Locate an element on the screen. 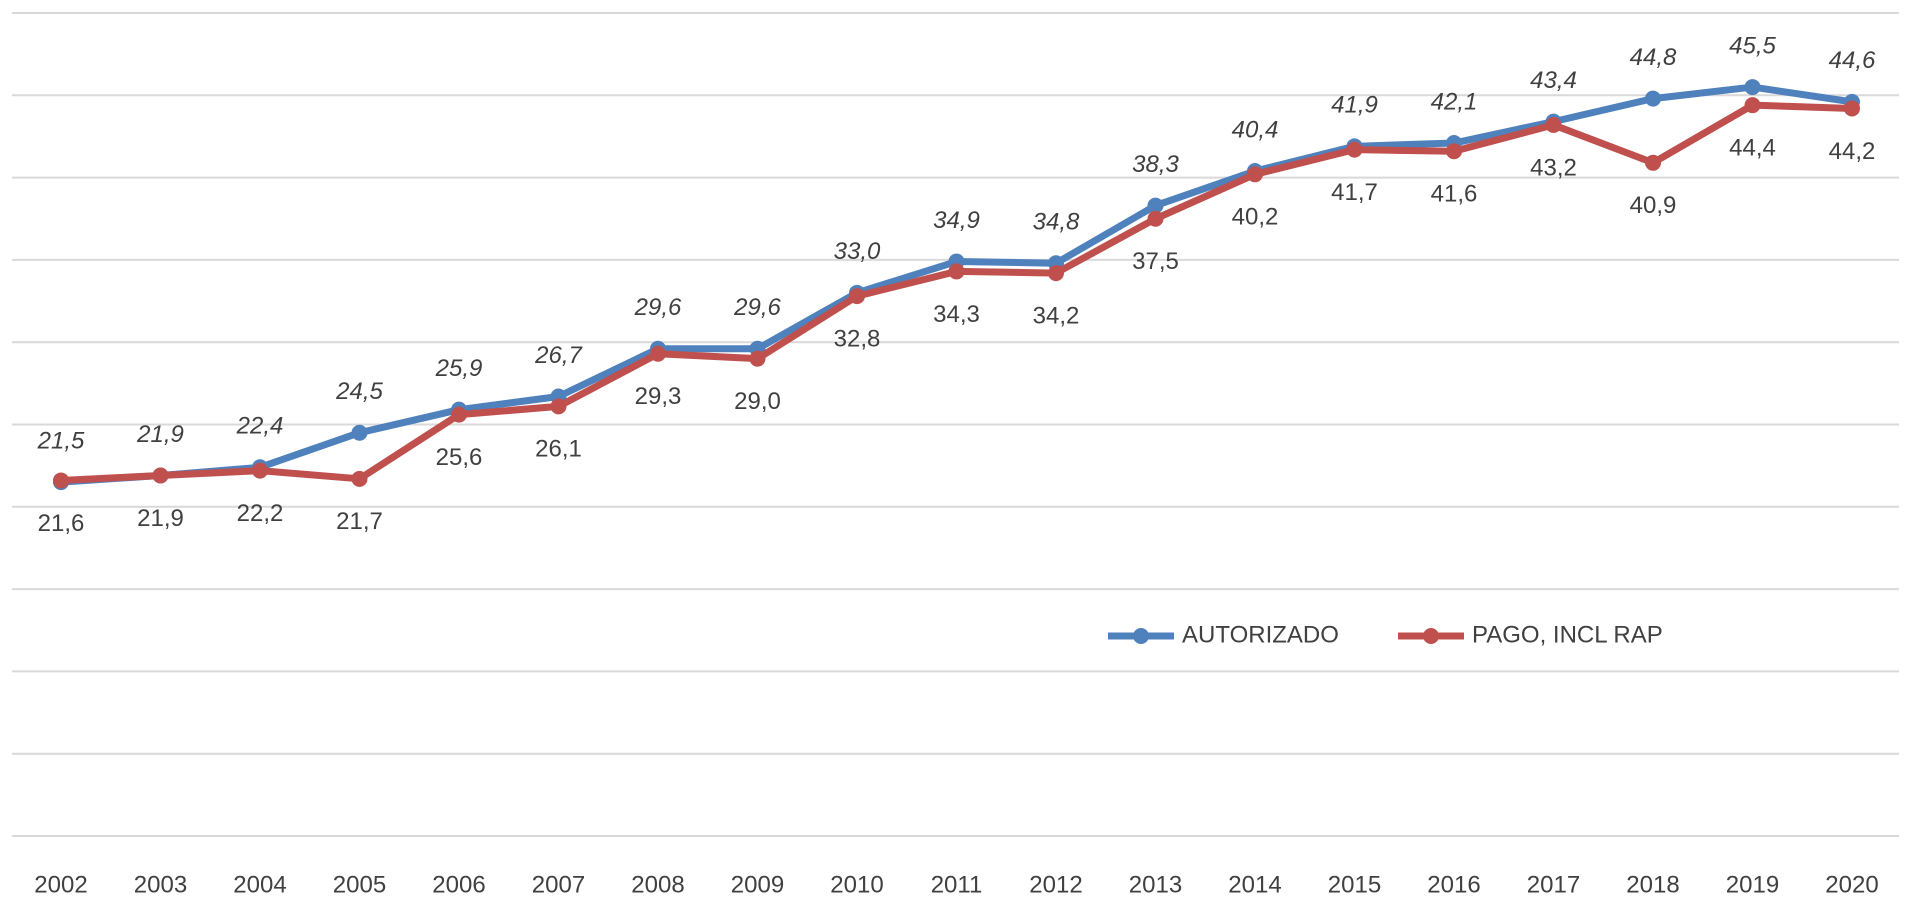  data-label: 33,0 is located at coordinates (857, 251).